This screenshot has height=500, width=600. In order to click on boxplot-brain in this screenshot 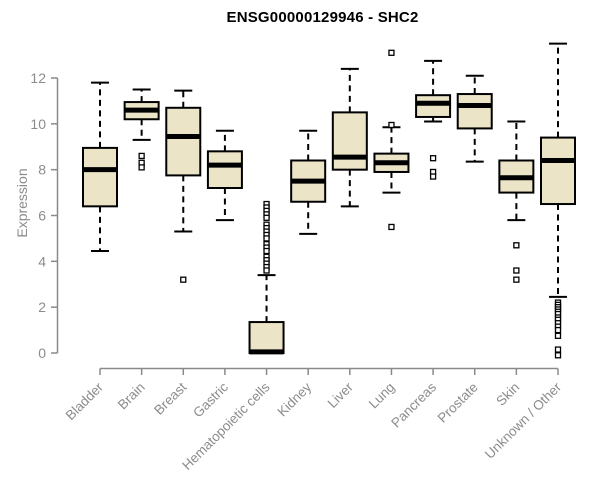, I will do `click(141, 129)`.